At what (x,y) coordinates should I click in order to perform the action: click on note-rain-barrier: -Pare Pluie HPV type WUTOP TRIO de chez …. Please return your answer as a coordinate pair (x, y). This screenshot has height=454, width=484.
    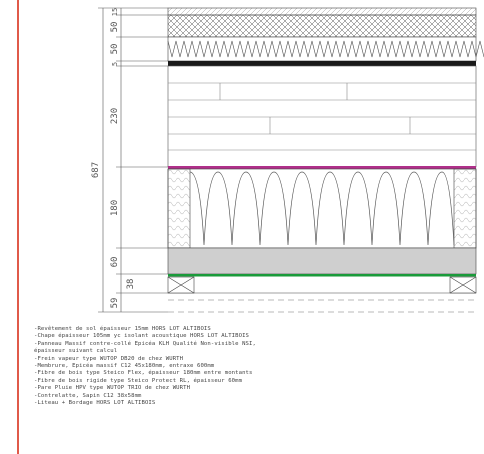
    Looking at the image, I should click on (112, 388).